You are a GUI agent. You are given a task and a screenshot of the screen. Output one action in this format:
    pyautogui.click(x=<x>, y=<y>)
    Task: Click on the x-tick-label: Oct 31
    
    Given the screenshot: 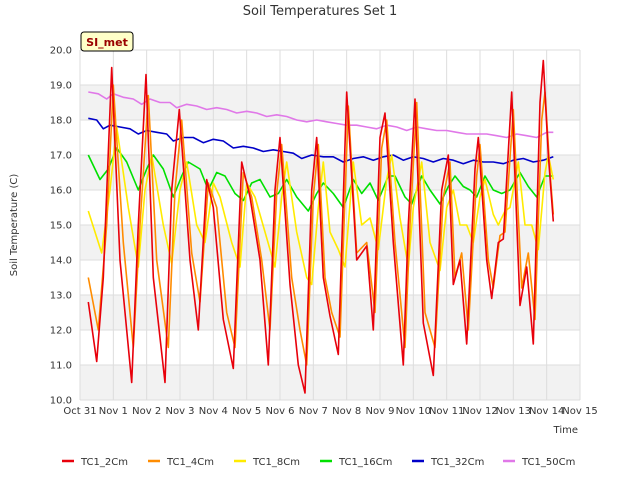 What is the action you would take?
    pyautogui.click(x=79, y=411)
    